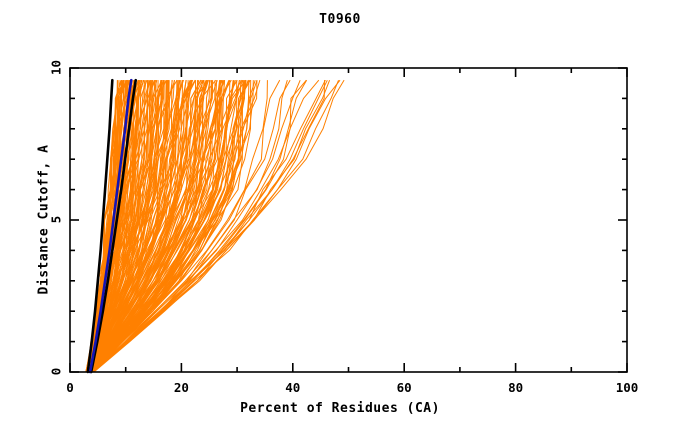  Describe the element at coordinates (340, 19) in the screenshot. I see `page-title: T0960` at that location.